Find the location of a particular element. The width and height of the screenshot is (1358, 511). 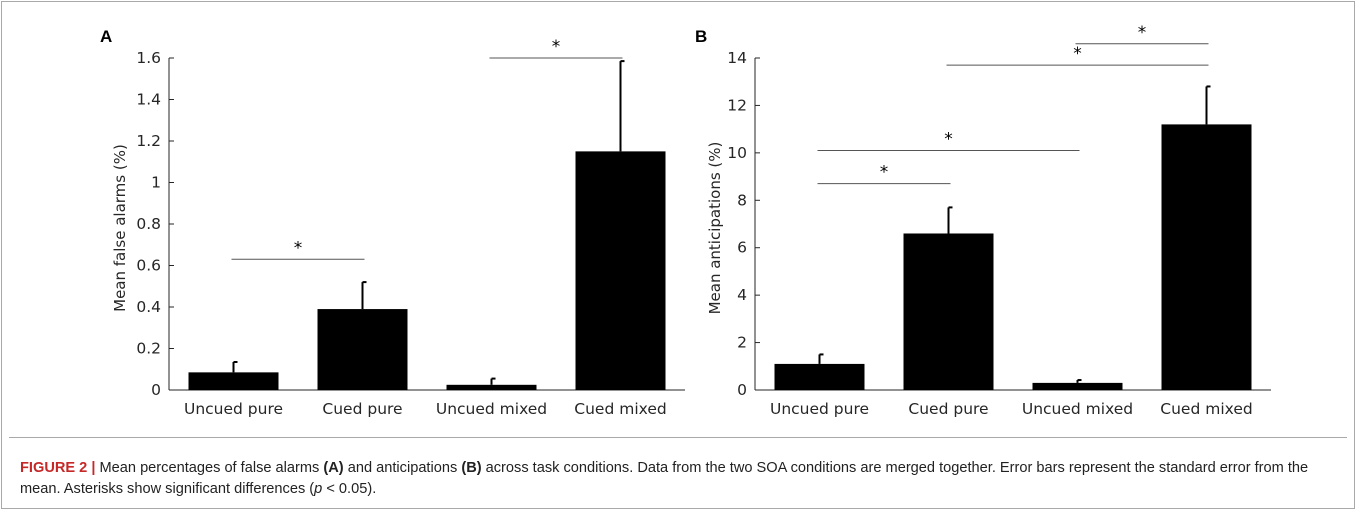

caption-part: and anticipations is located at coordinates (402, 468).